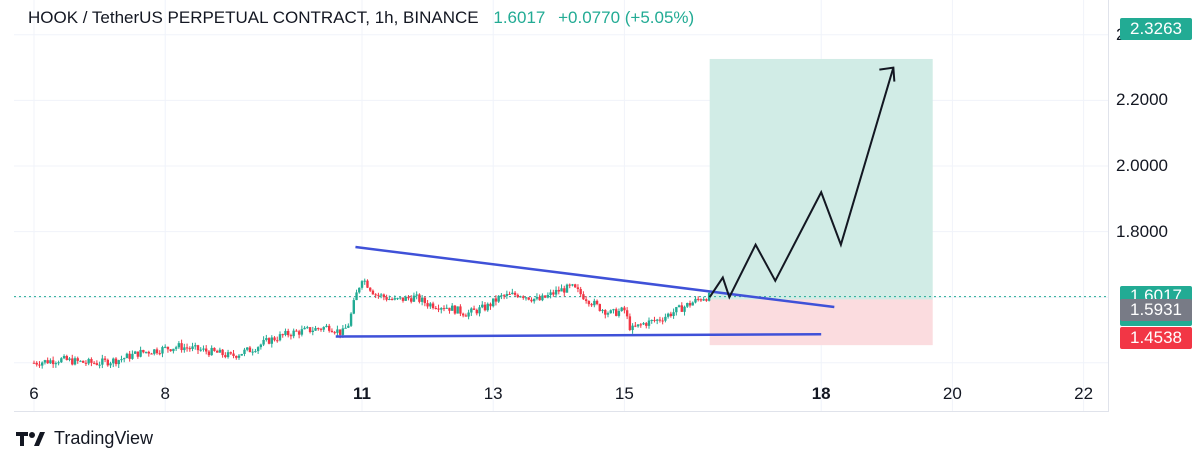 Image resolution: width=1200 pixels, height=467 pixels. Describe the element at coordinates (821, 179) in the screenshot. I see `target-zone` at that location.